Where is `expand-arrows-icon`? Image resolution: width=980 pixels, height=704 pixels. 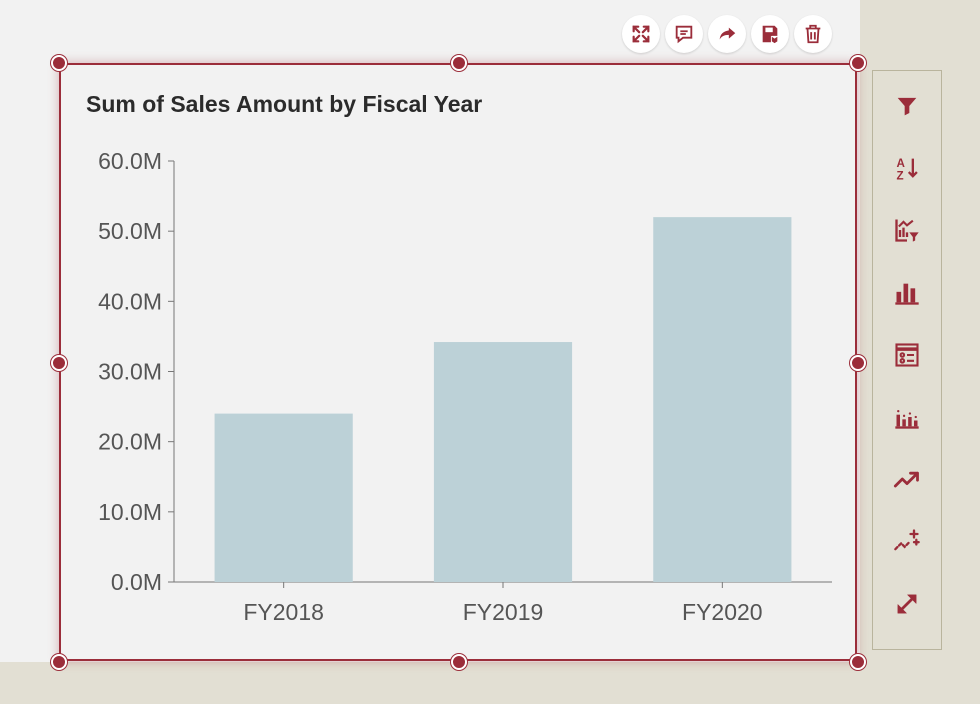
expand-arrows-icon is located at coordinates (641, 34).